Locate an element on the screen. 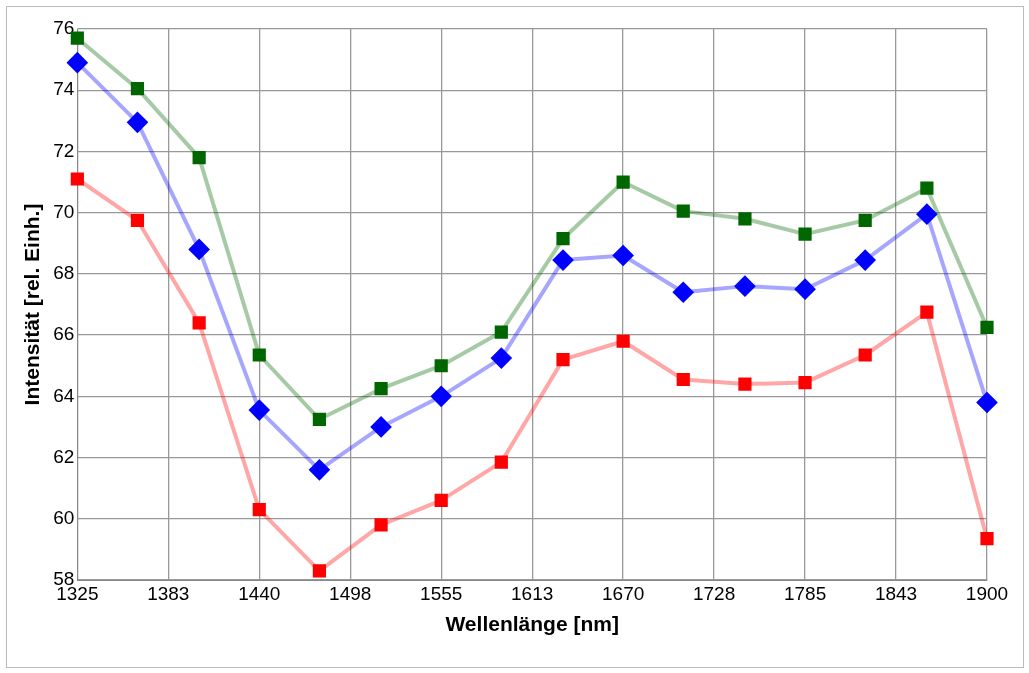 The height and width of the screenshot is (673, 1029). x-axis-title: Wellenlänge [nm] is located at coordinates (532, 624).